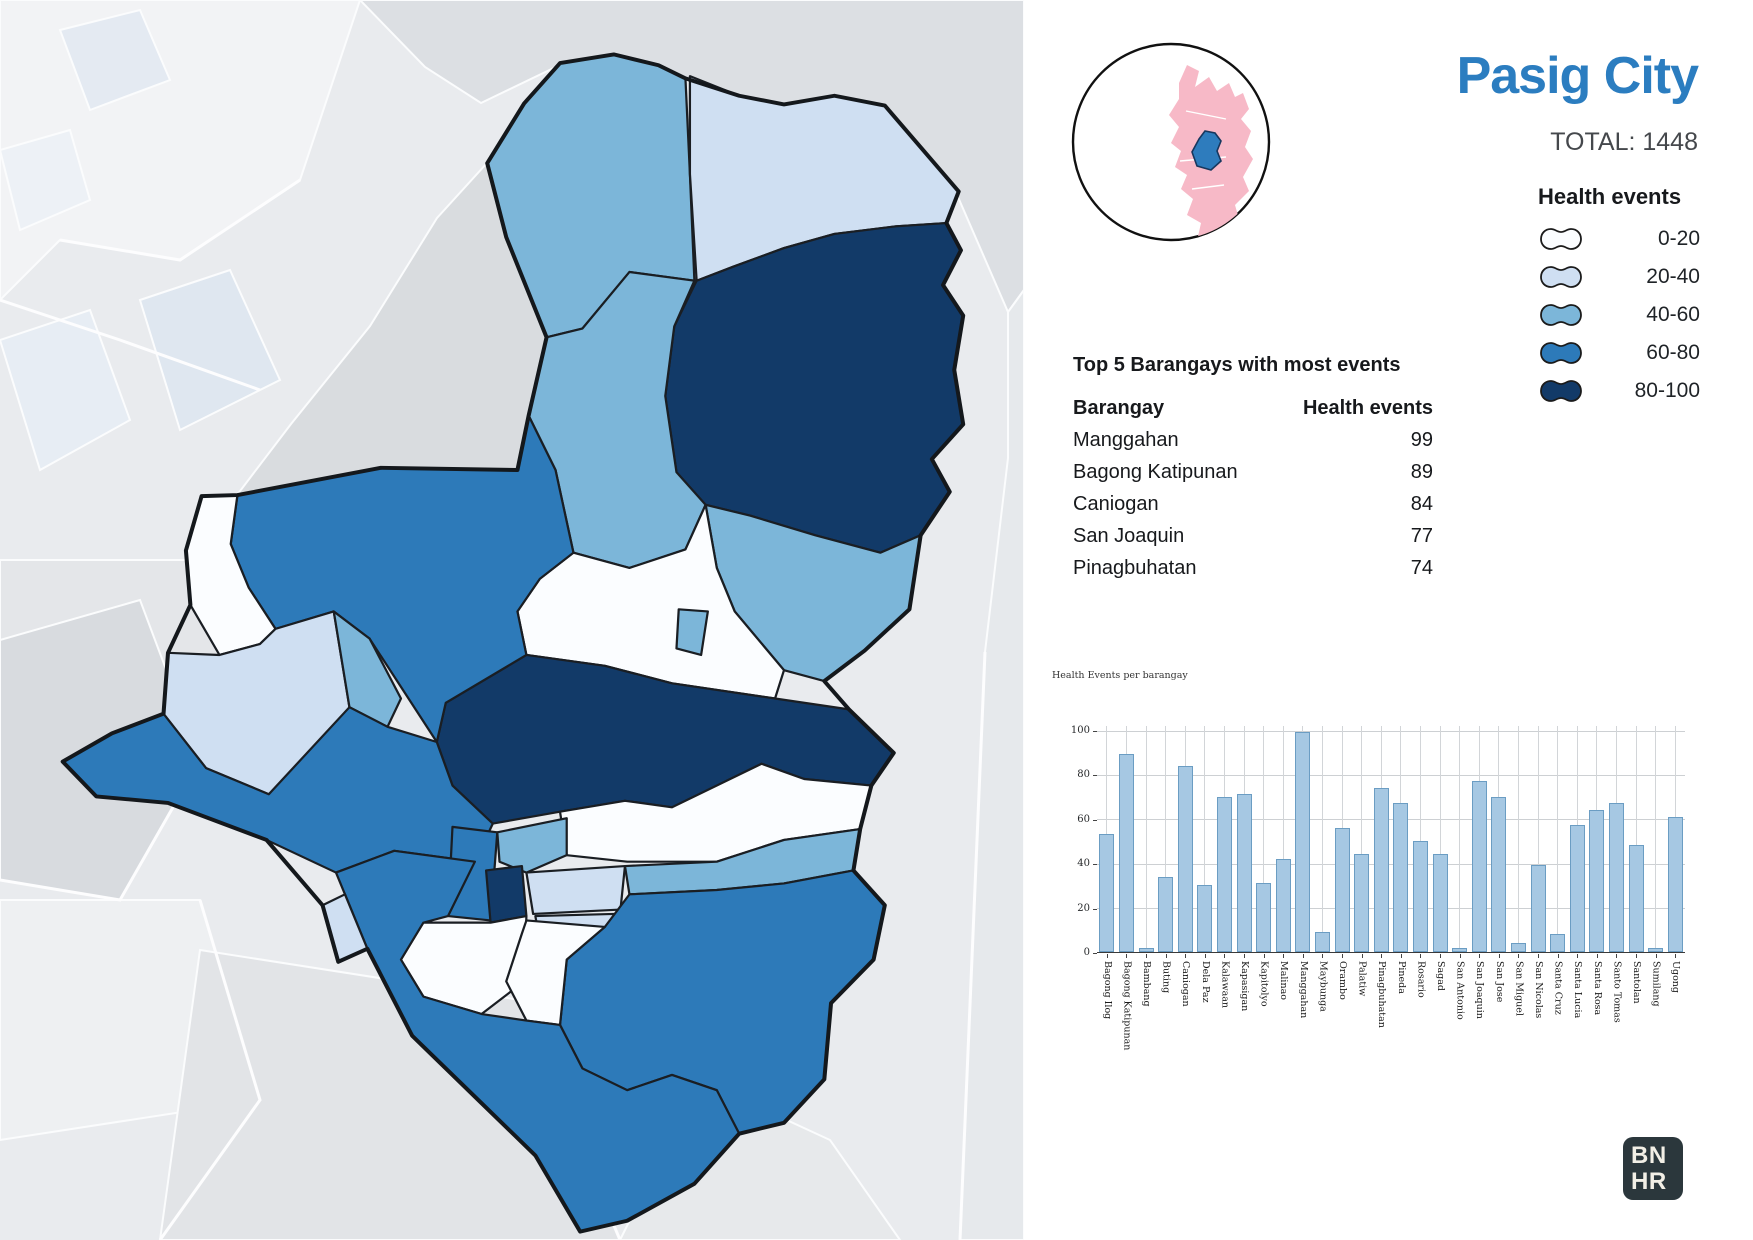 This screenshot has width=1753, height=1240. I want to click on x-axis-tick-label: San Antonio, so click(1460, 990).